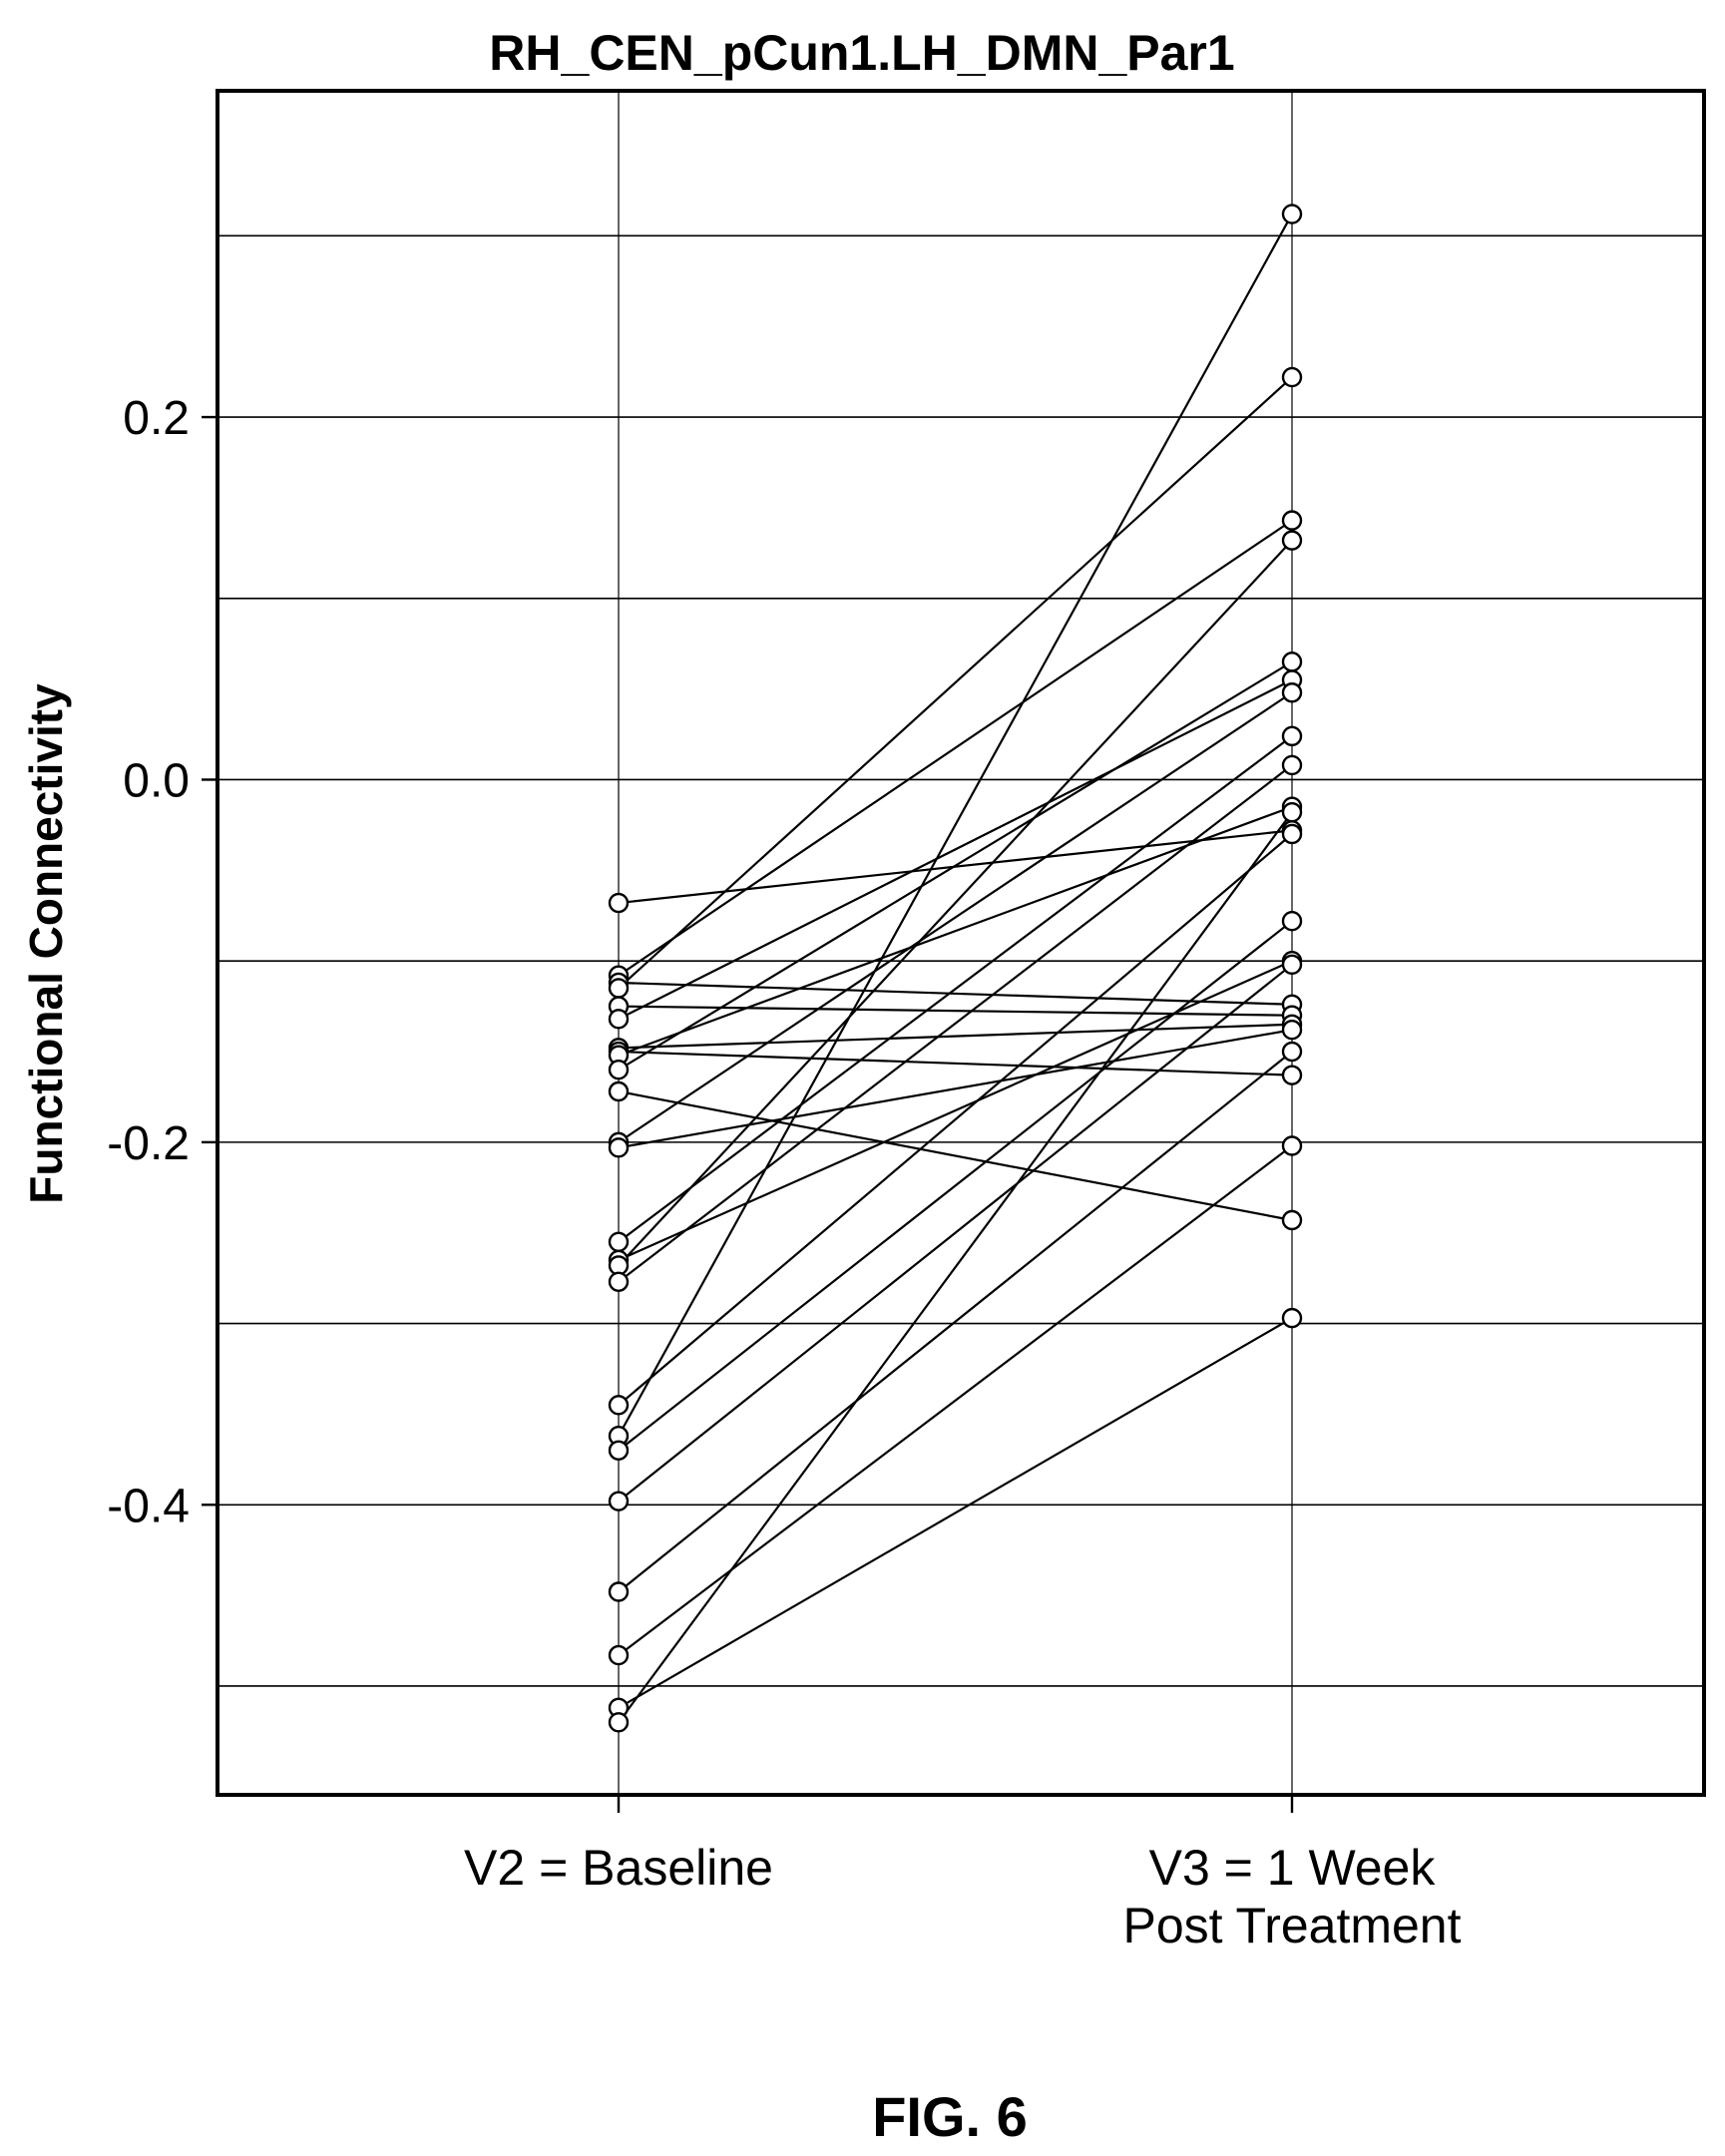 Image resolution: width=1725 pixels, height=2156 pixels. Describe the element at coordinates (46, 943) in the screenshot. I see `y-axis-label: Functional Connectivity` at that location.